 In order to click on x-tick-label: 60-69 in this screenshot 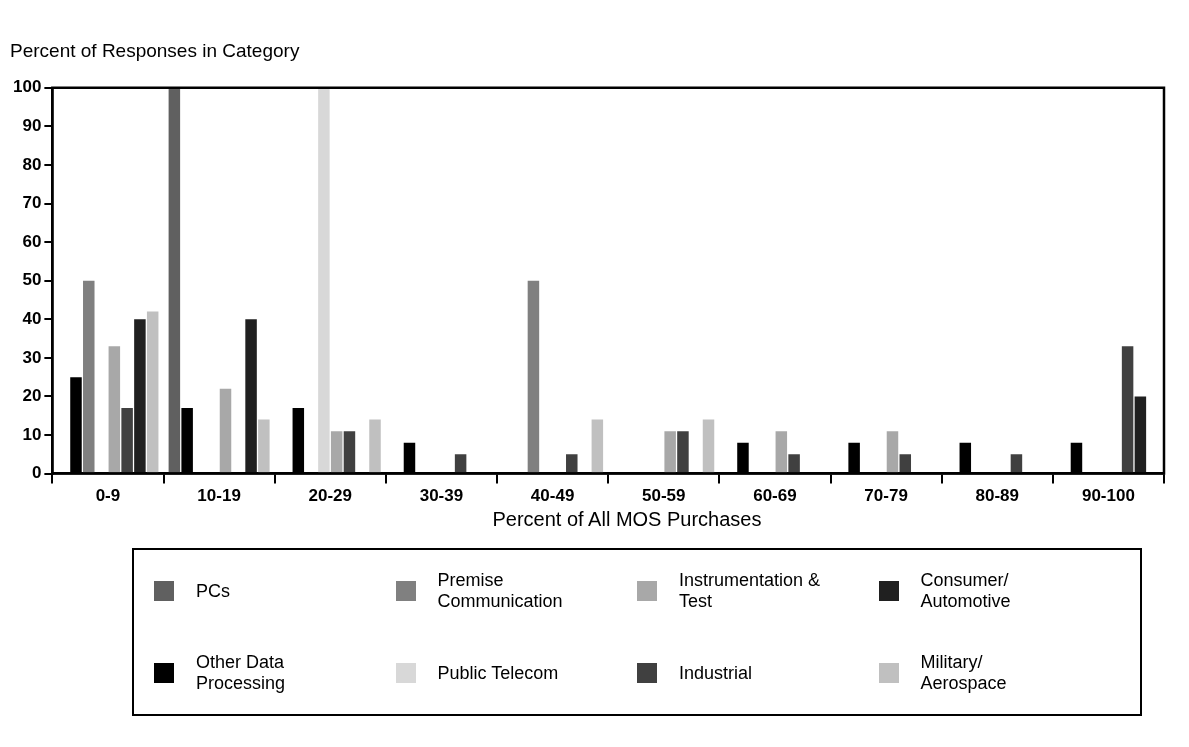, I will do `click(775, 496)`.